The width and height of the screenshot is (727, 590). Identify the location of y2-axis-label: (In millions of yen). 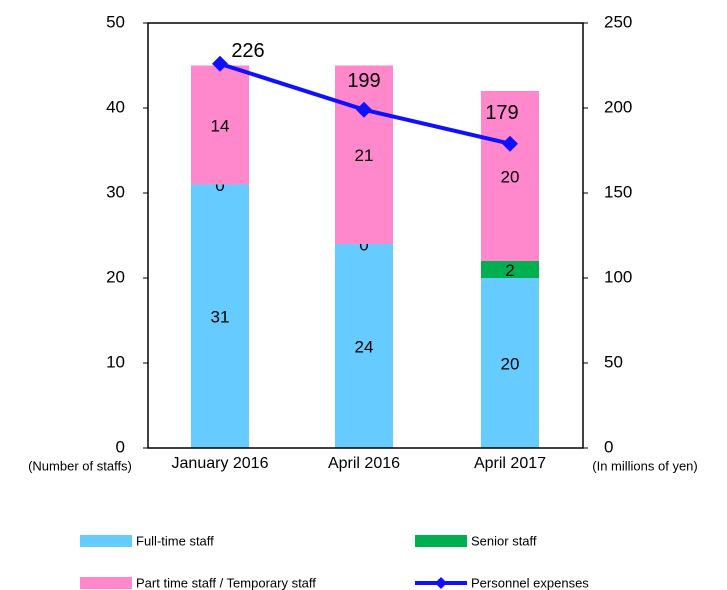
(644, 465).